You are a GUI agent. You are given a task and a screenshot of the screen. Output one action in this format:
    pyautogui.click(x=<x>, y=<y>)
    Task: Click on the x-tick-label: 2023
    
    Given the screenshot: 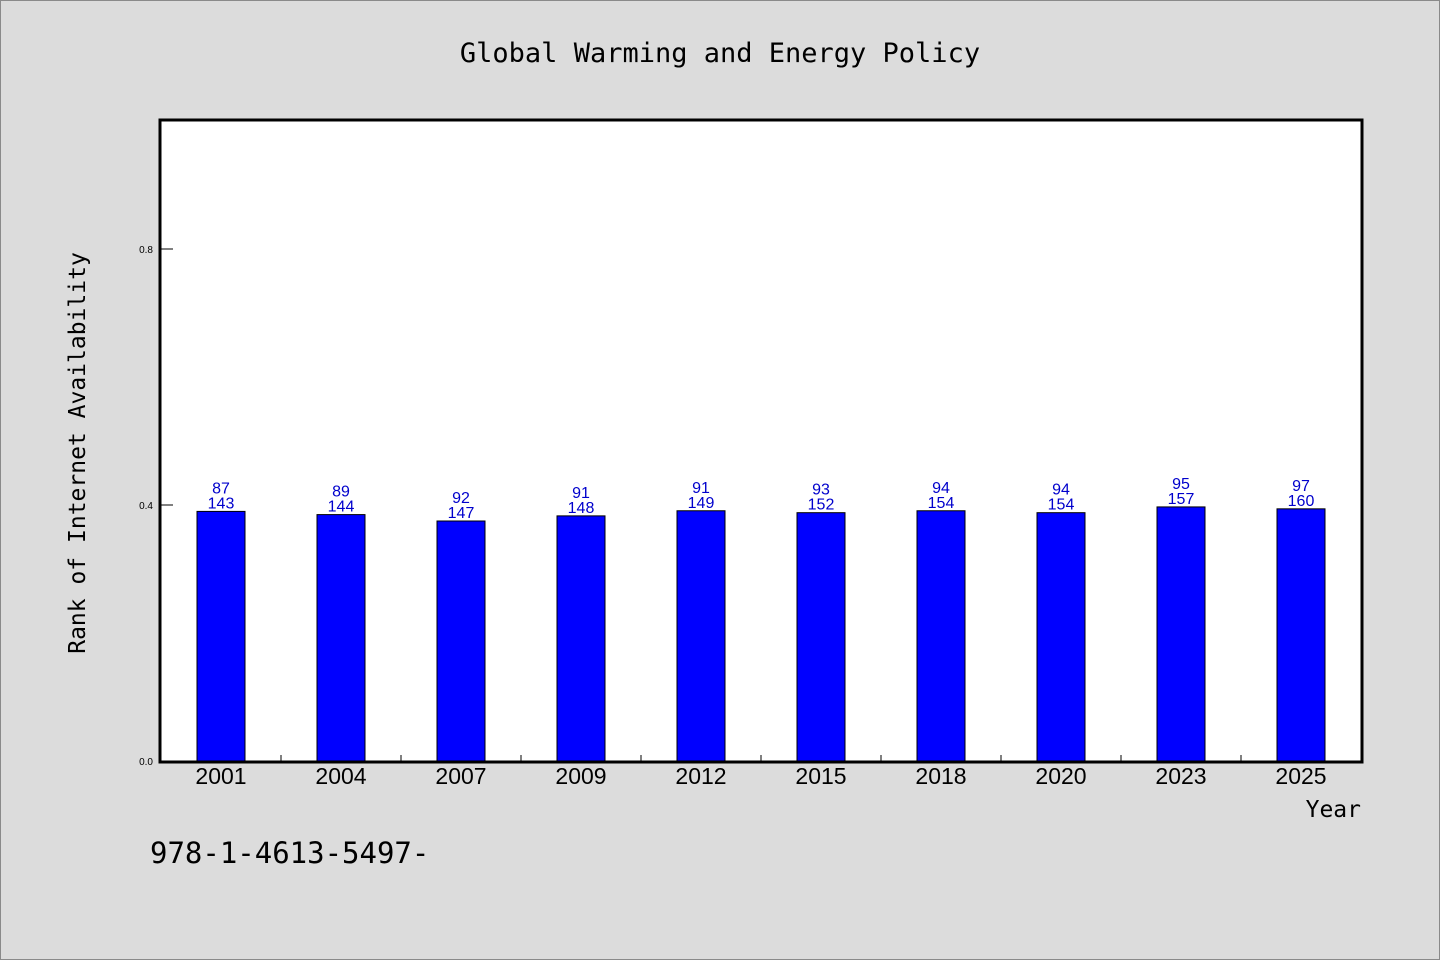 What is the action you would take?
    pyautogui.click(x=1180, y=776)
    